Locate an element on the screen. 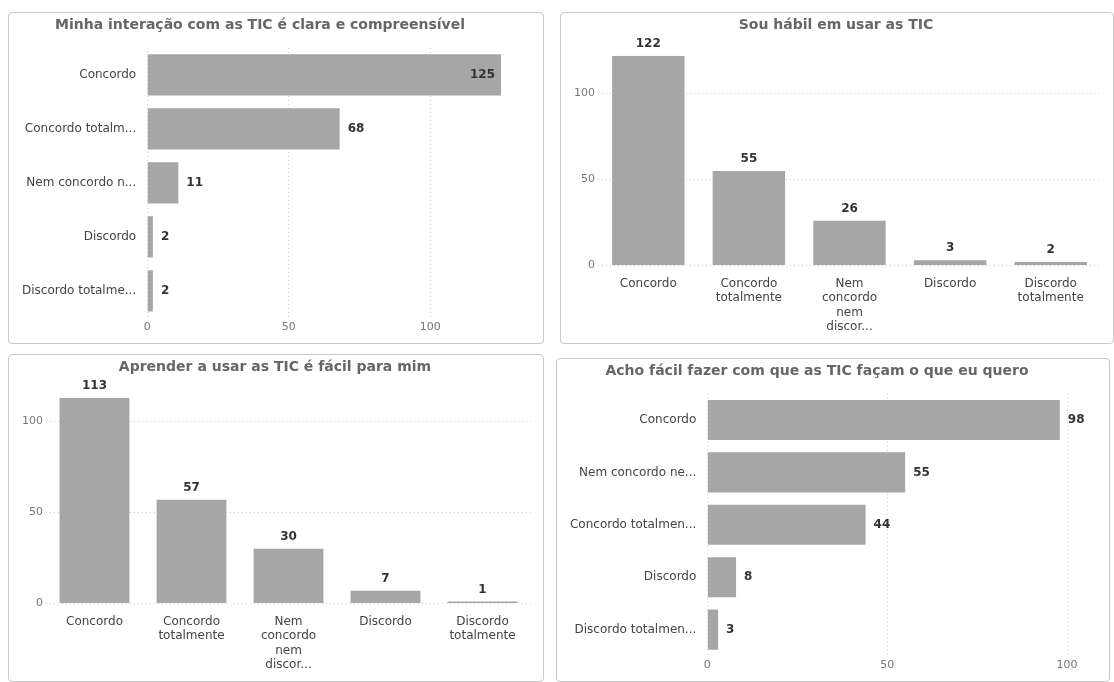 This screenshot has height=682, width=1114. data-label: 44 is located at coordinates (882, 523).